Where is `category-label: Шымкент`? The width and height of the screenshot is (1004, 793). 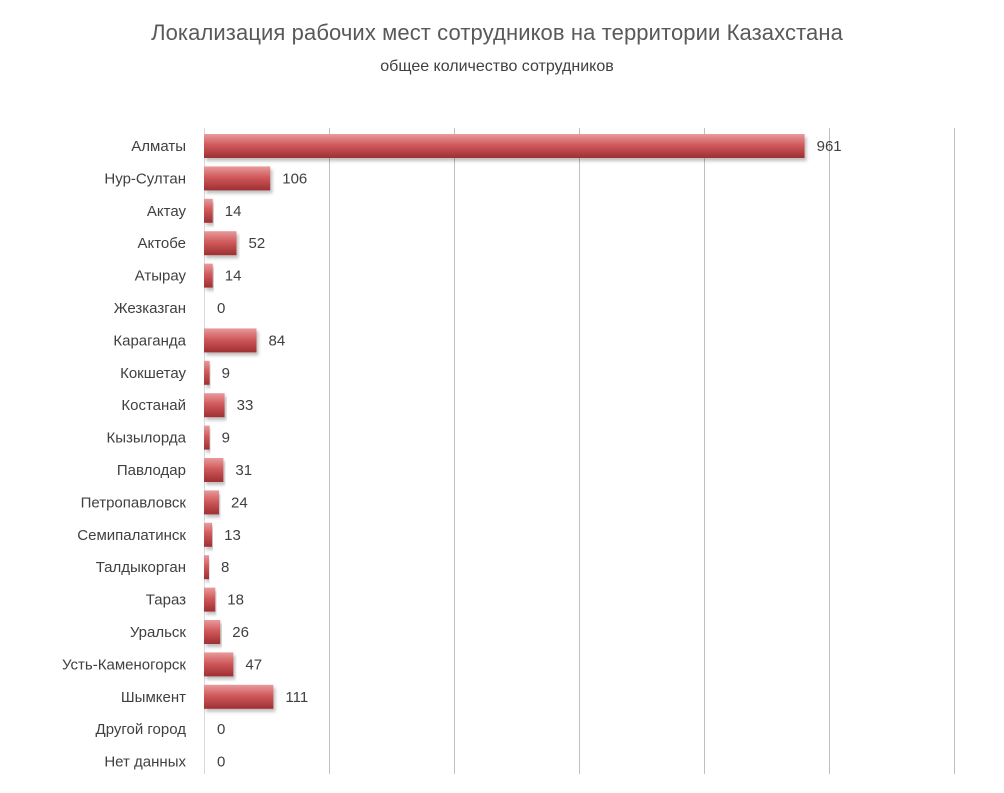
category-label: Шымкент is located at coordinates (153, 697).